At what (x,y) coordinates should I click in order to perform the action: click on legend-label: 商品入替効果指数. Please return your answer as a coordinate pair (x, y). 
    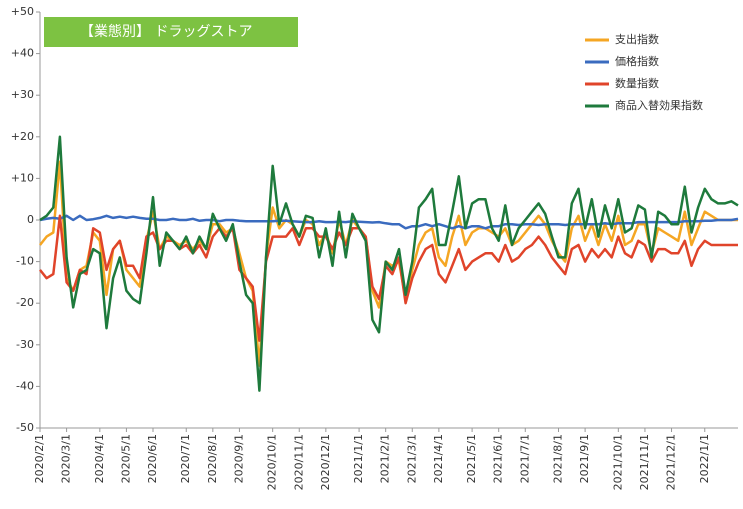
    Looking at the image, I should click on (659, 105).